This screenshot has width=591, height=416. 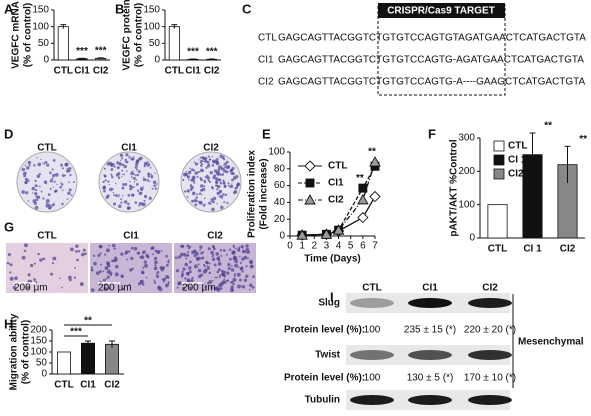 I want to click on legend-label: CI2, so click(x=336, y=200).